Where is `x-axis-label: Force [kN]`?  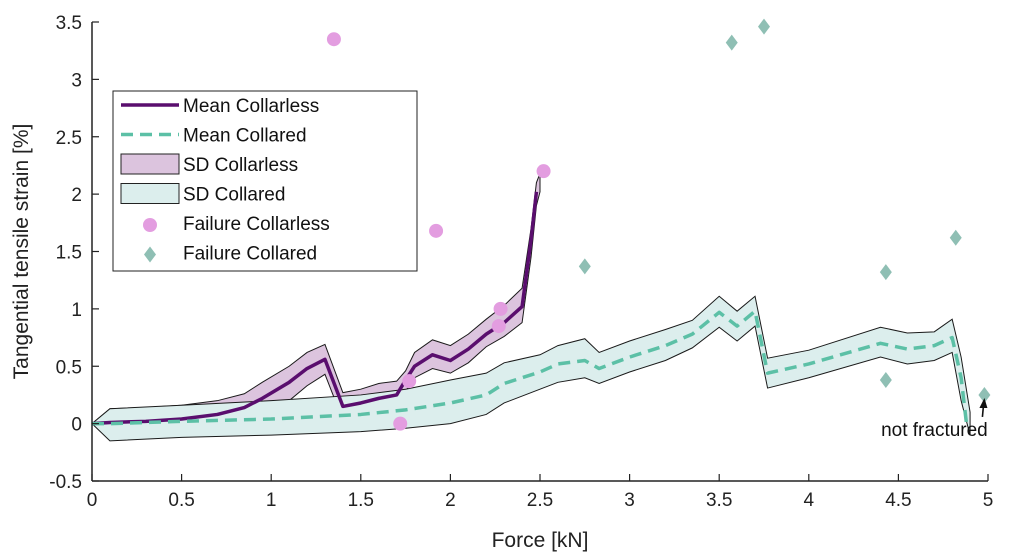 x-axis-label: Force [kN] is located at coordinates (540, 540).